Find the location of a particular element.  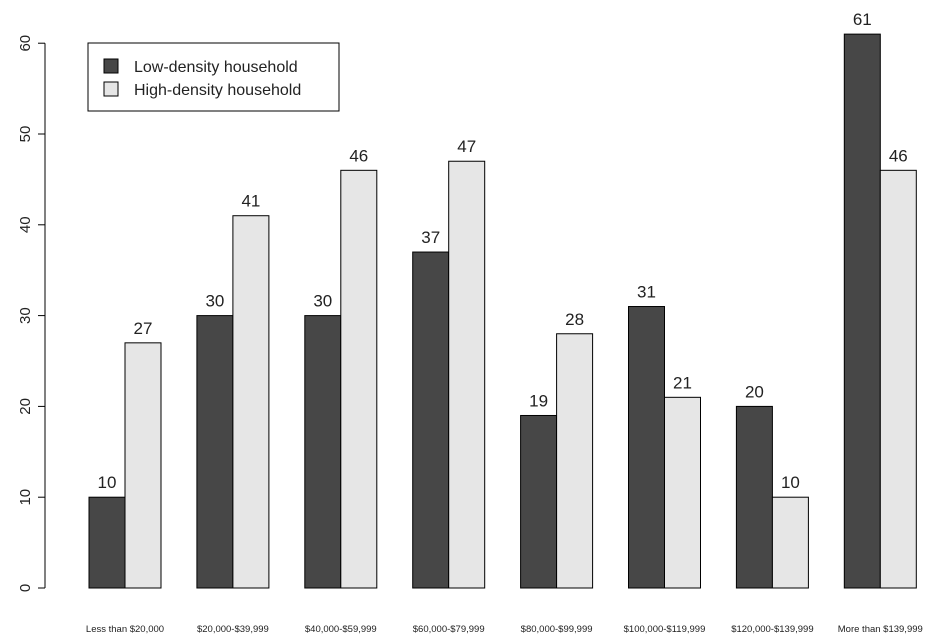

x-tick-label: $20,000-$39,999 is located at coordinates (233, 629).